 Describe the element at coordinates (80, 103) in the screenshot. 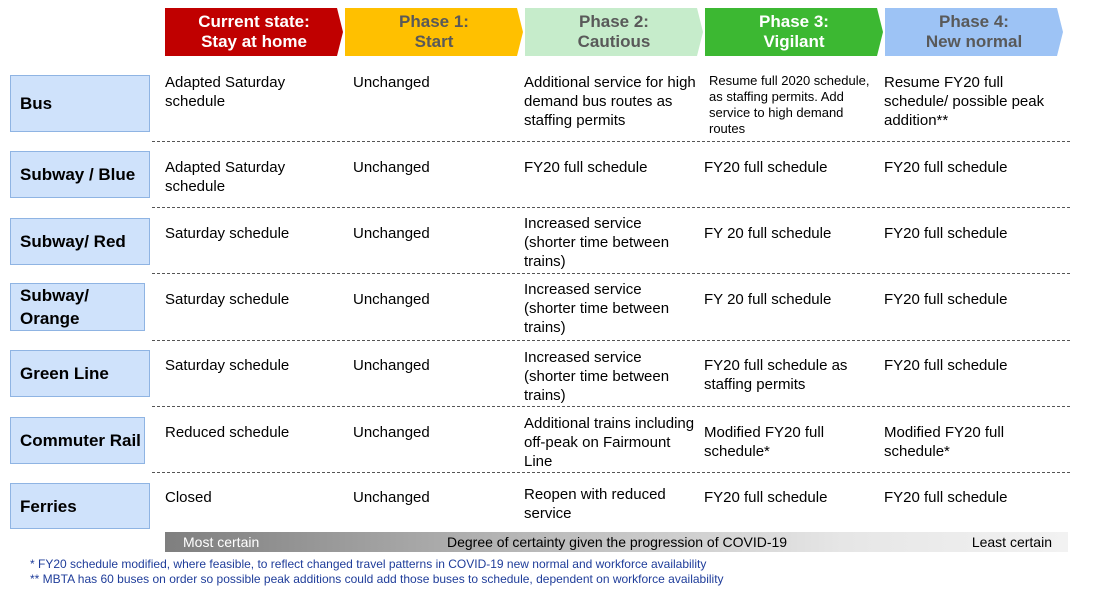

I see `row-label-bus: Bus` at that location.